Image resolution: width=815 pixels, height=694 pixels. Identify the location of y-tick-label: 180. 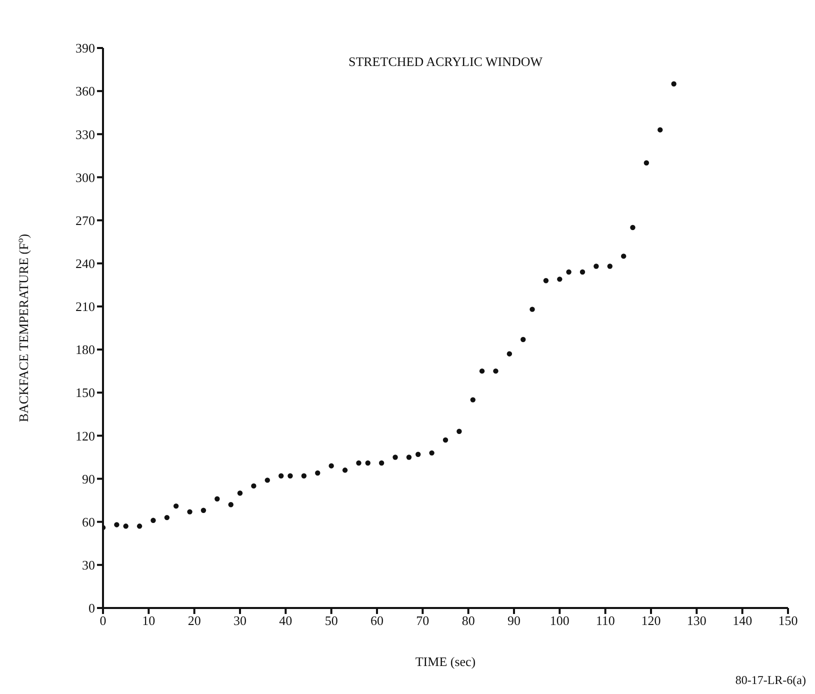
(85, 350).